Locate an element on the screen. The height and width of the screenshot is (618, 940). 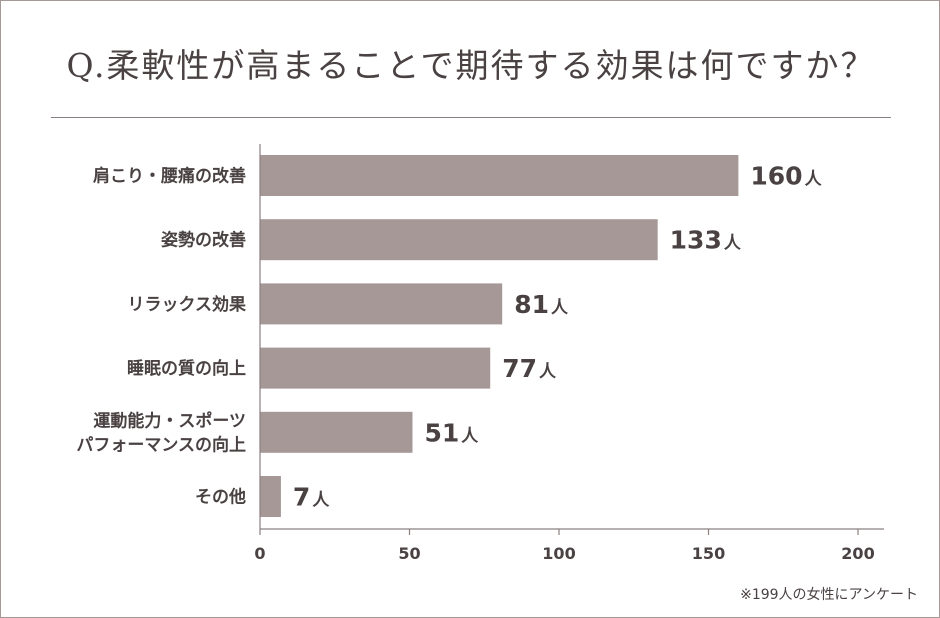
value-label: 51 人 is located at coordinates (451, 432).